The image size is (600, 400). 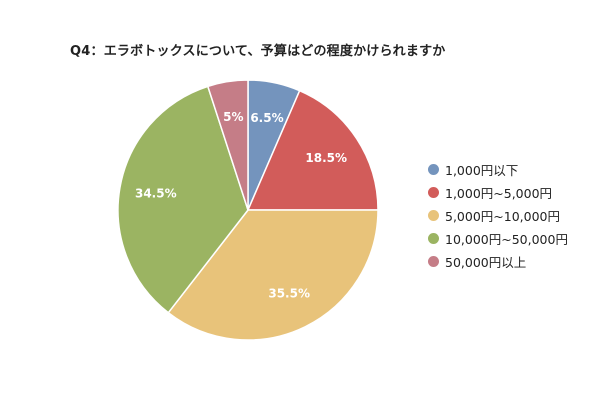 I want to click on legend-item-4: 10,000円~50,000円, so click(x=498, y=238).